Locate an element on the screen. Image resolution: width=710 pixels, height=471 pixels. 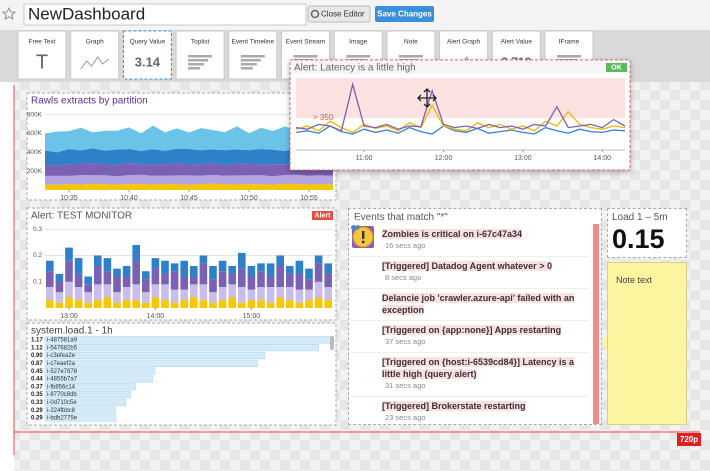
x-tick-label: 11:00 is located at coordinates (364, 158).